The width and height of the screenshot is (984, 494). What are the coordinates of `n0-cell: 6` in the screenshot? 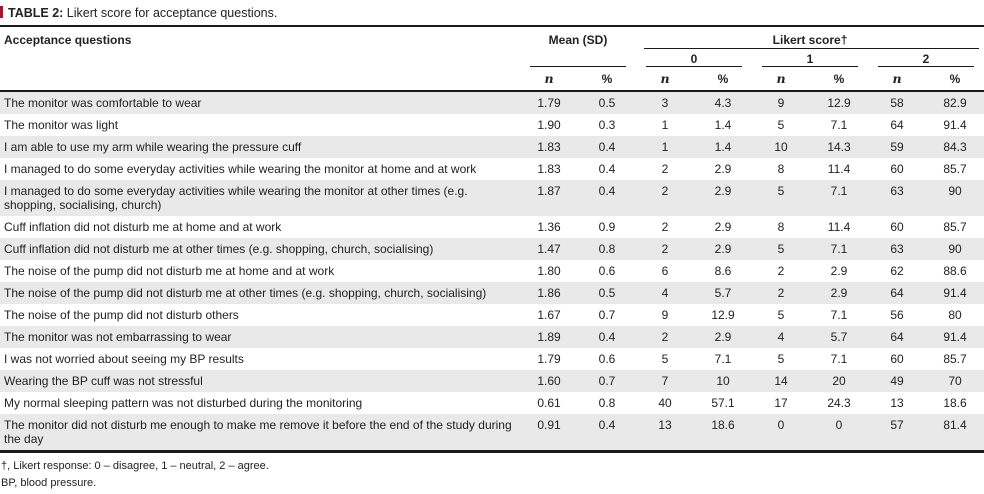 It's located at (665, 271).